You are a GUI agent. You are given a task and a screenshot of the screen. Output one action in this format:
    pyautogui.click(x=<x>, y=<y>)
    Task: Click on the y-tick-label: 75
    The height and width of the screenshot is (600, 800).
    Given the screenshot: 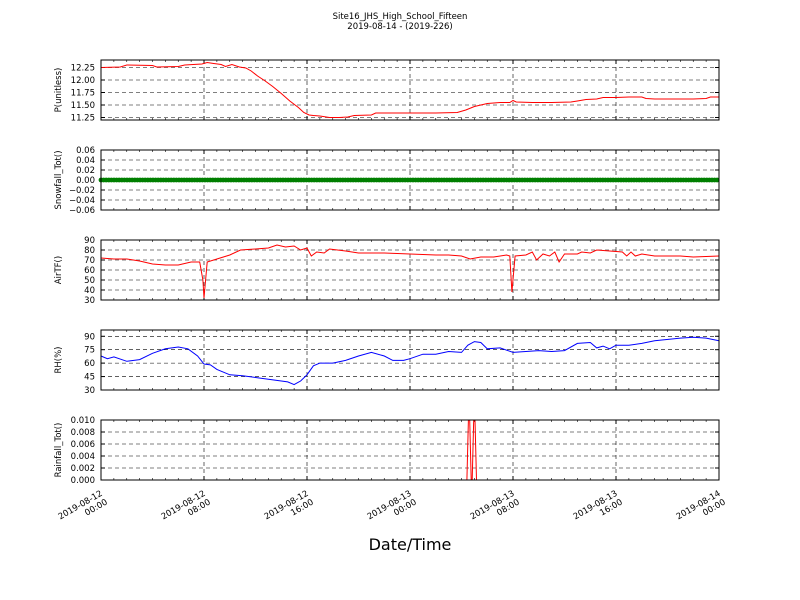 What is the action you would take?
    pyautogui.click(x=89, y=351)
    